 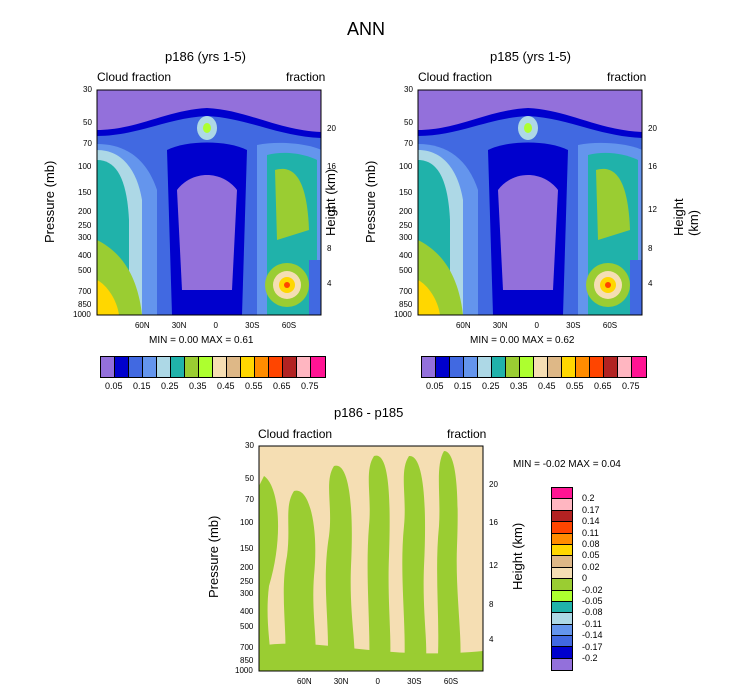 What do you see at coordinates (370, 201) in the screenshot?
I see `panel-2-ylabel: Pressure (mb)` at bounding box center [370, 201].